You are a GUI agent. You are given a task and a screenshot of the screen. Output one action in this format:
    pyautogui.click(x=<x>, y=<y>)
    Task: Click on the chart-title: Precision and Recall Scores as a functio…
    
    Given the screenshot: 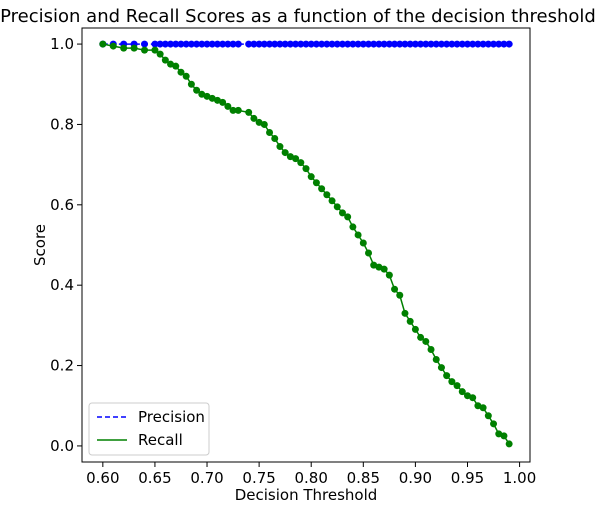 What is the action you would take?
    pyautogui.click(x=298, y=16)
    